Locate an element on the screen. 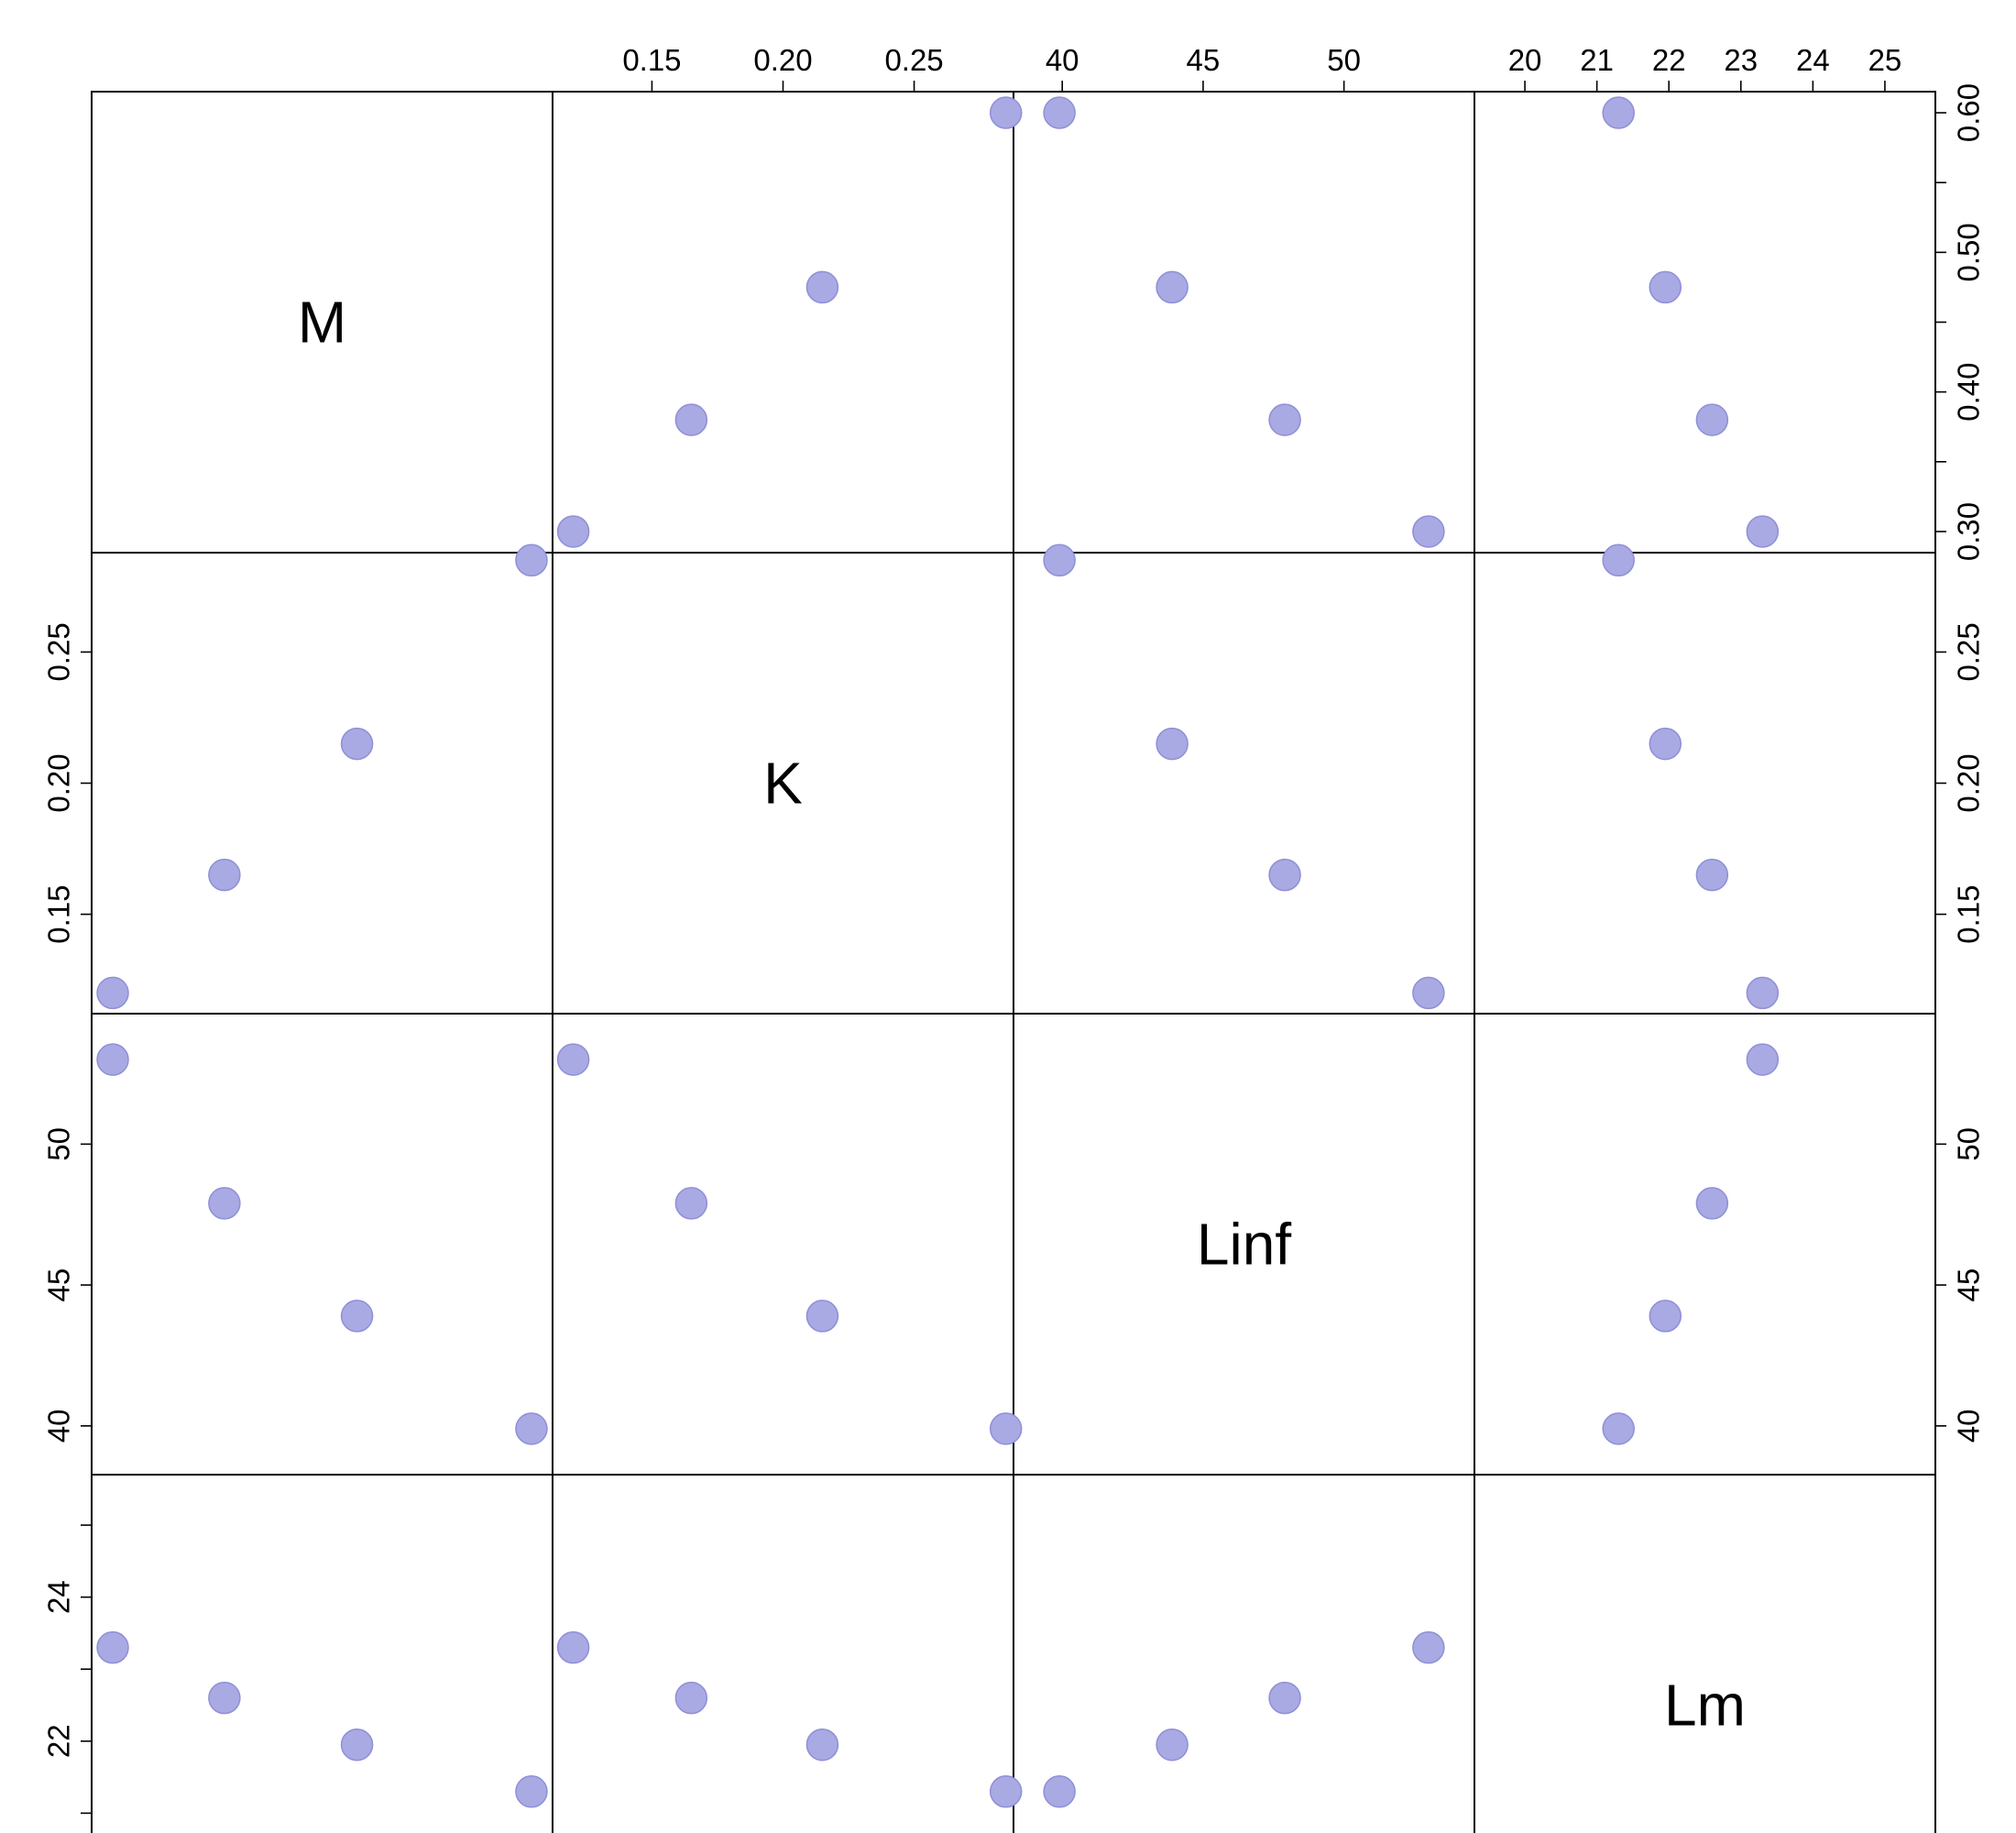  panel-k-vs-m is located at coordinates (322, 783).